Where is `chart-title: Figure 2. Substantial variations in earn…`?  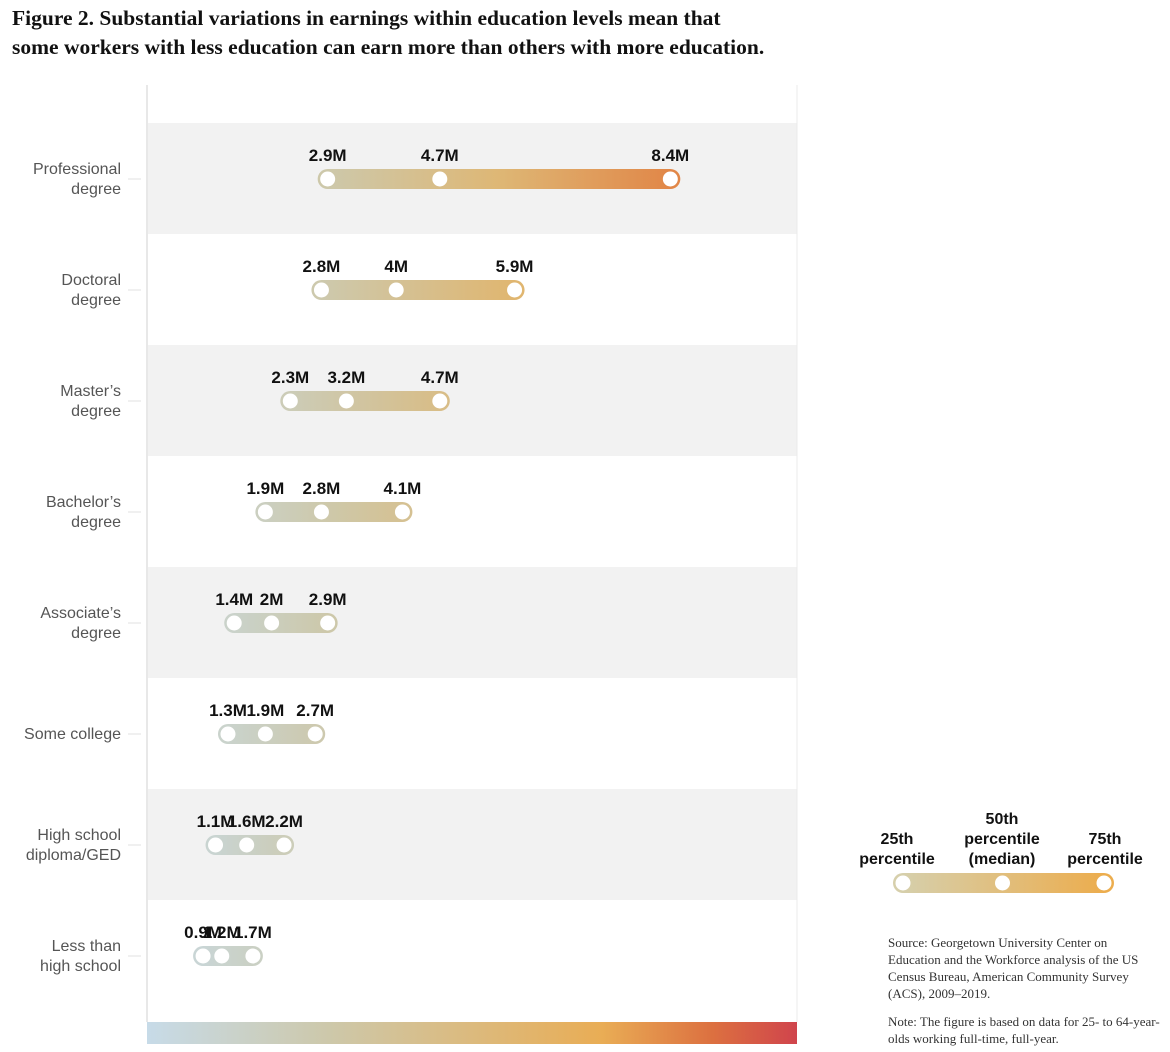 chart-title: Figure 2. Substantial variations in earn… is located at coordinates (462, 33).